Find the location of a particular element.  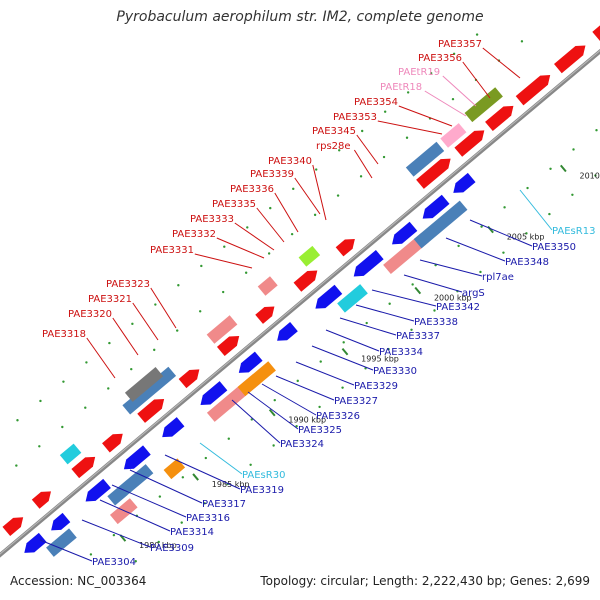

forward-feature-label: PAE3323 is located at coordinates (128, 284).